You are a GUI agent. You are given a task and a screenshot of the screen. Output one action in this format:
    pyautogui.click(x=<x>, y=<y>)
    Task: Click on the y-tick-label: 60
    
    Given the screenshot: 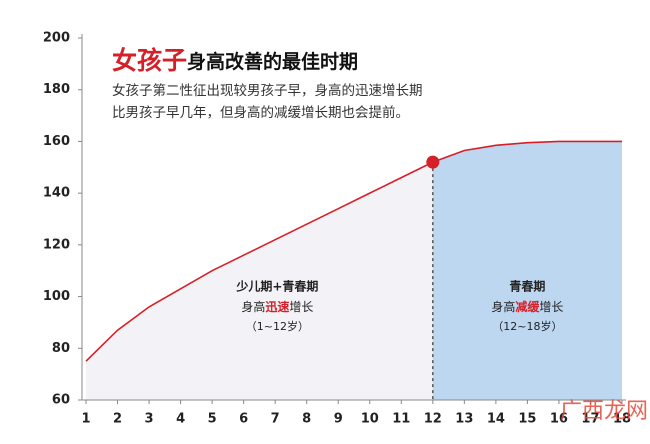 What is the action you would take?
    pyautogui.click(x=61, y=400)
    